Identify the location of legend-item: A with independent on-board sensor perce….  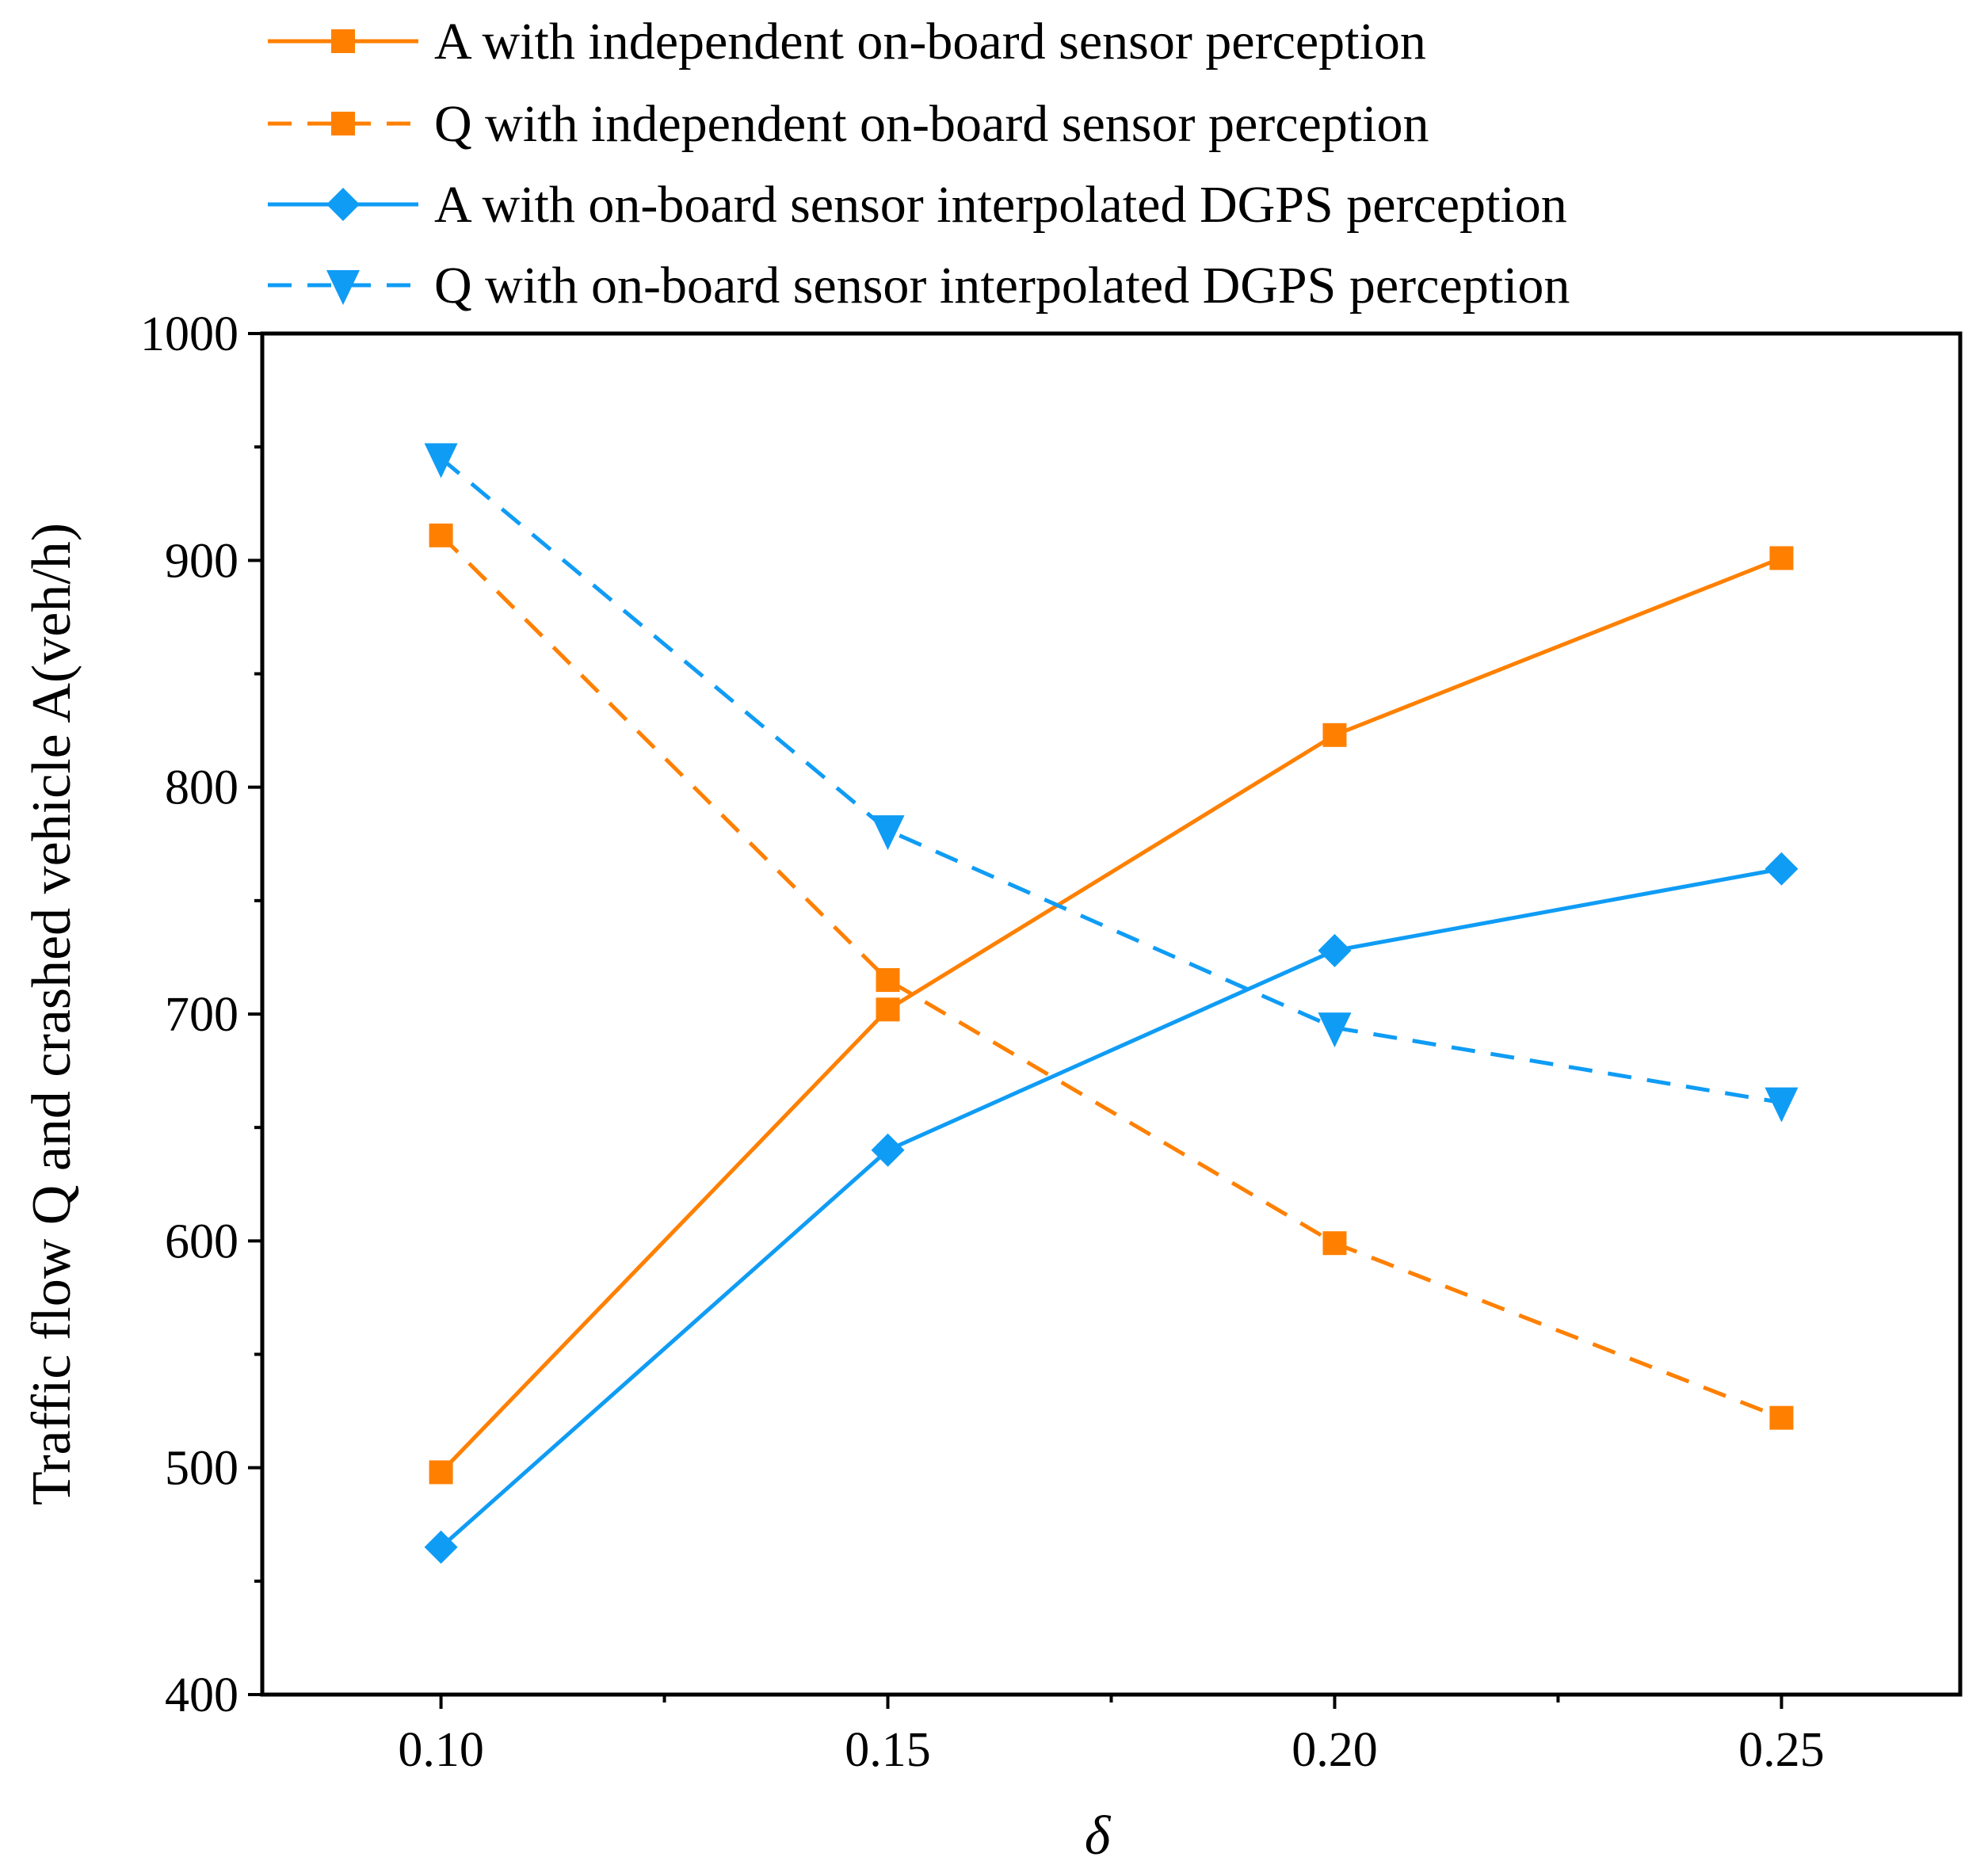
(847, 42).